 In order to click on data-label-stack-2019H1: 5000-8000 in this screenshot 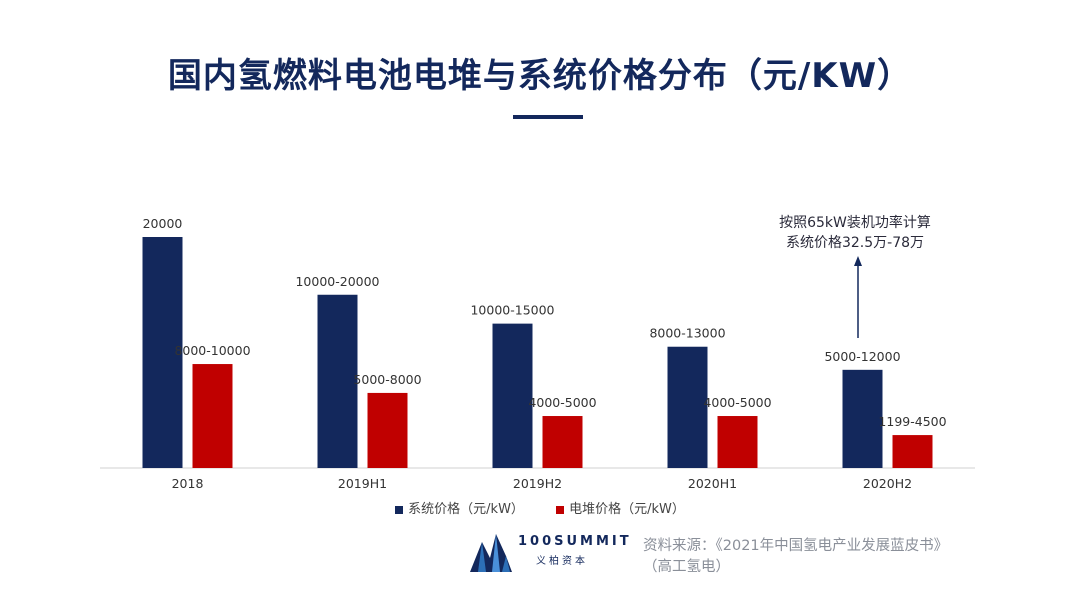, I will do `click(387, 379)`.